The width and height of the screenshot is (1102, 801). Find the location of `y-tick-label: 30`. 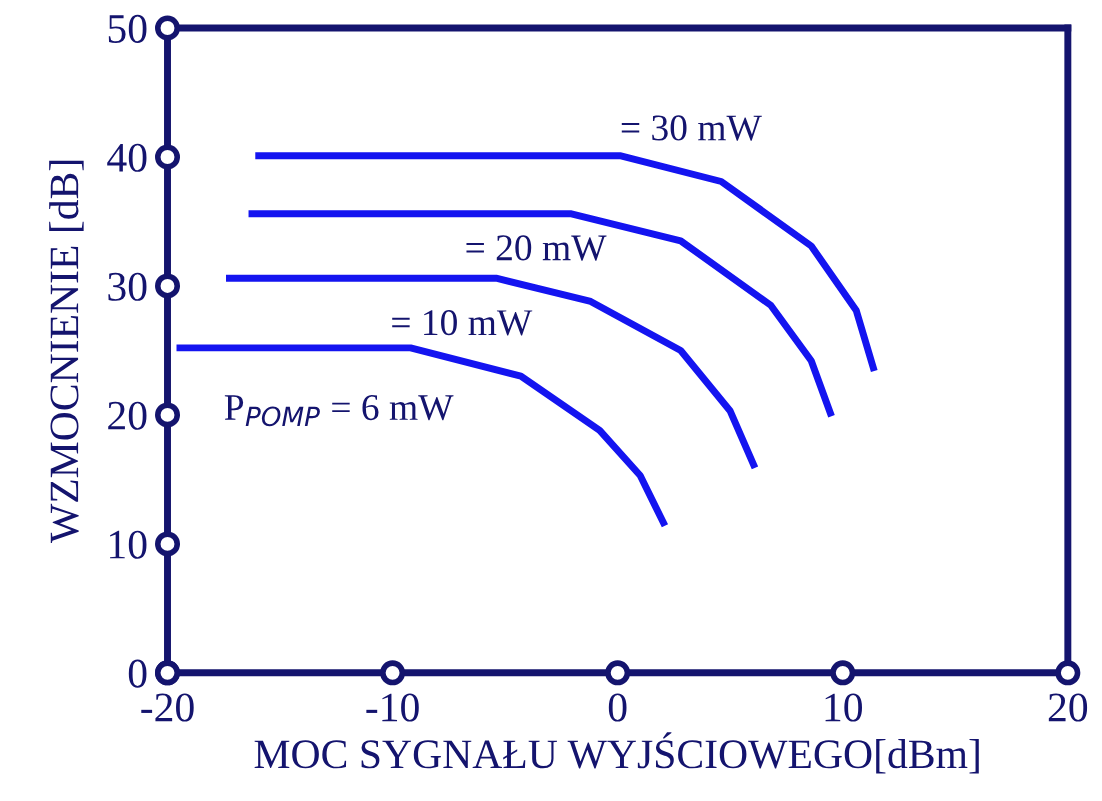

y-tick-label: 30 is located at coordinates (127, 286).